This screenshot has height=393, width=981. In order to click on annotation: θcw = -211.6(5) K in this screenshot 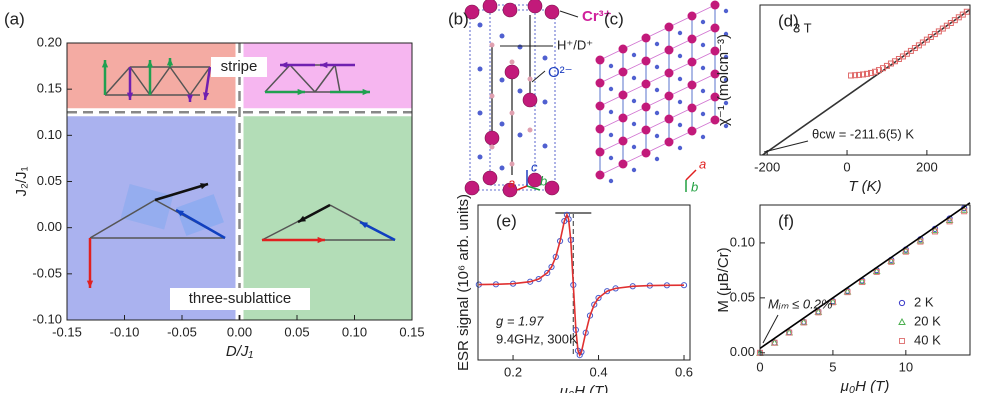, I will do `click(863, 133)`.